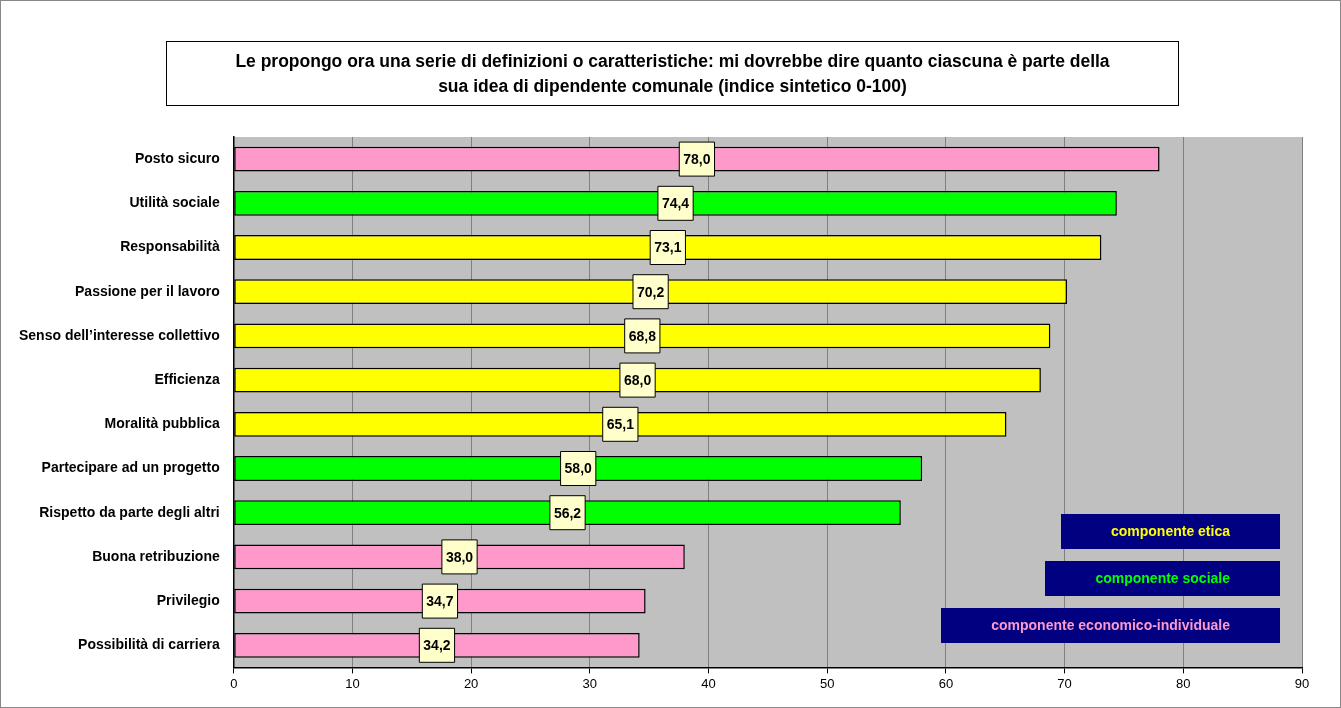  What do you see at coordinates (650, 291) in the screenshot?
I see `data-label: 70,2` at bounding box center [650, 291].